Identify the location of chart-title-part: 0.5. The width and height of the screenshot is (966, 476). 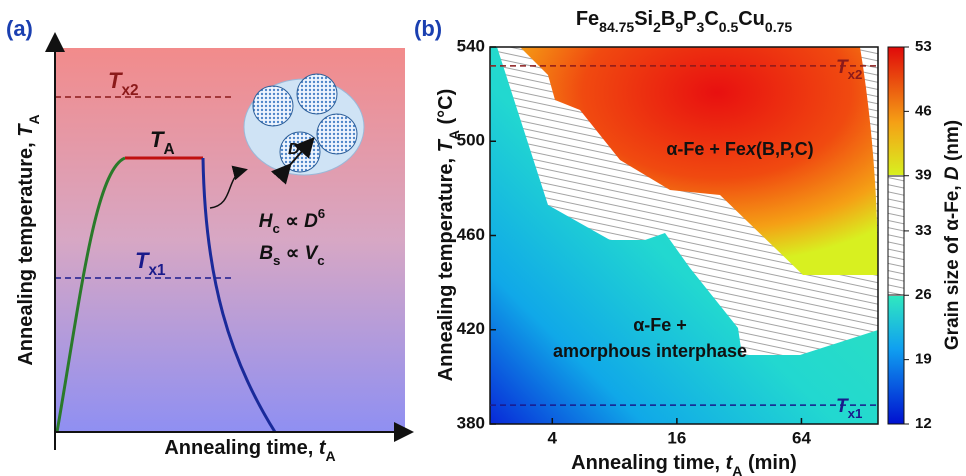
(729, 27).